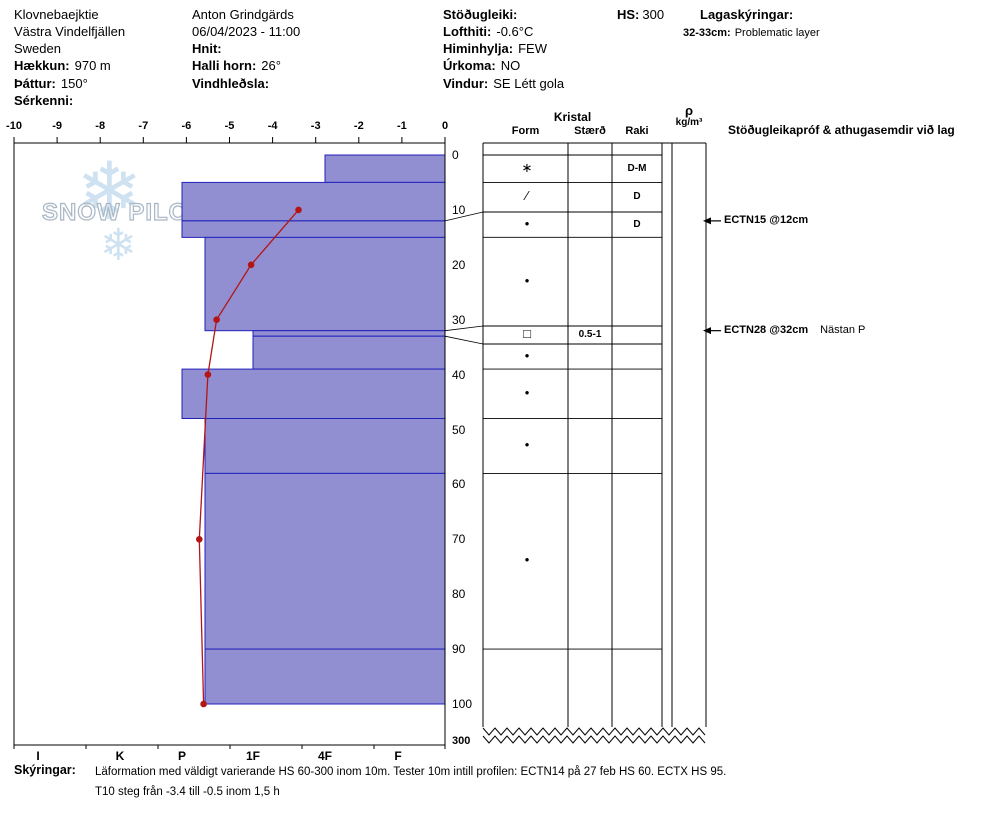  I want to click on layer-notes-header: Lagaskýringar:, so click(746, 14).